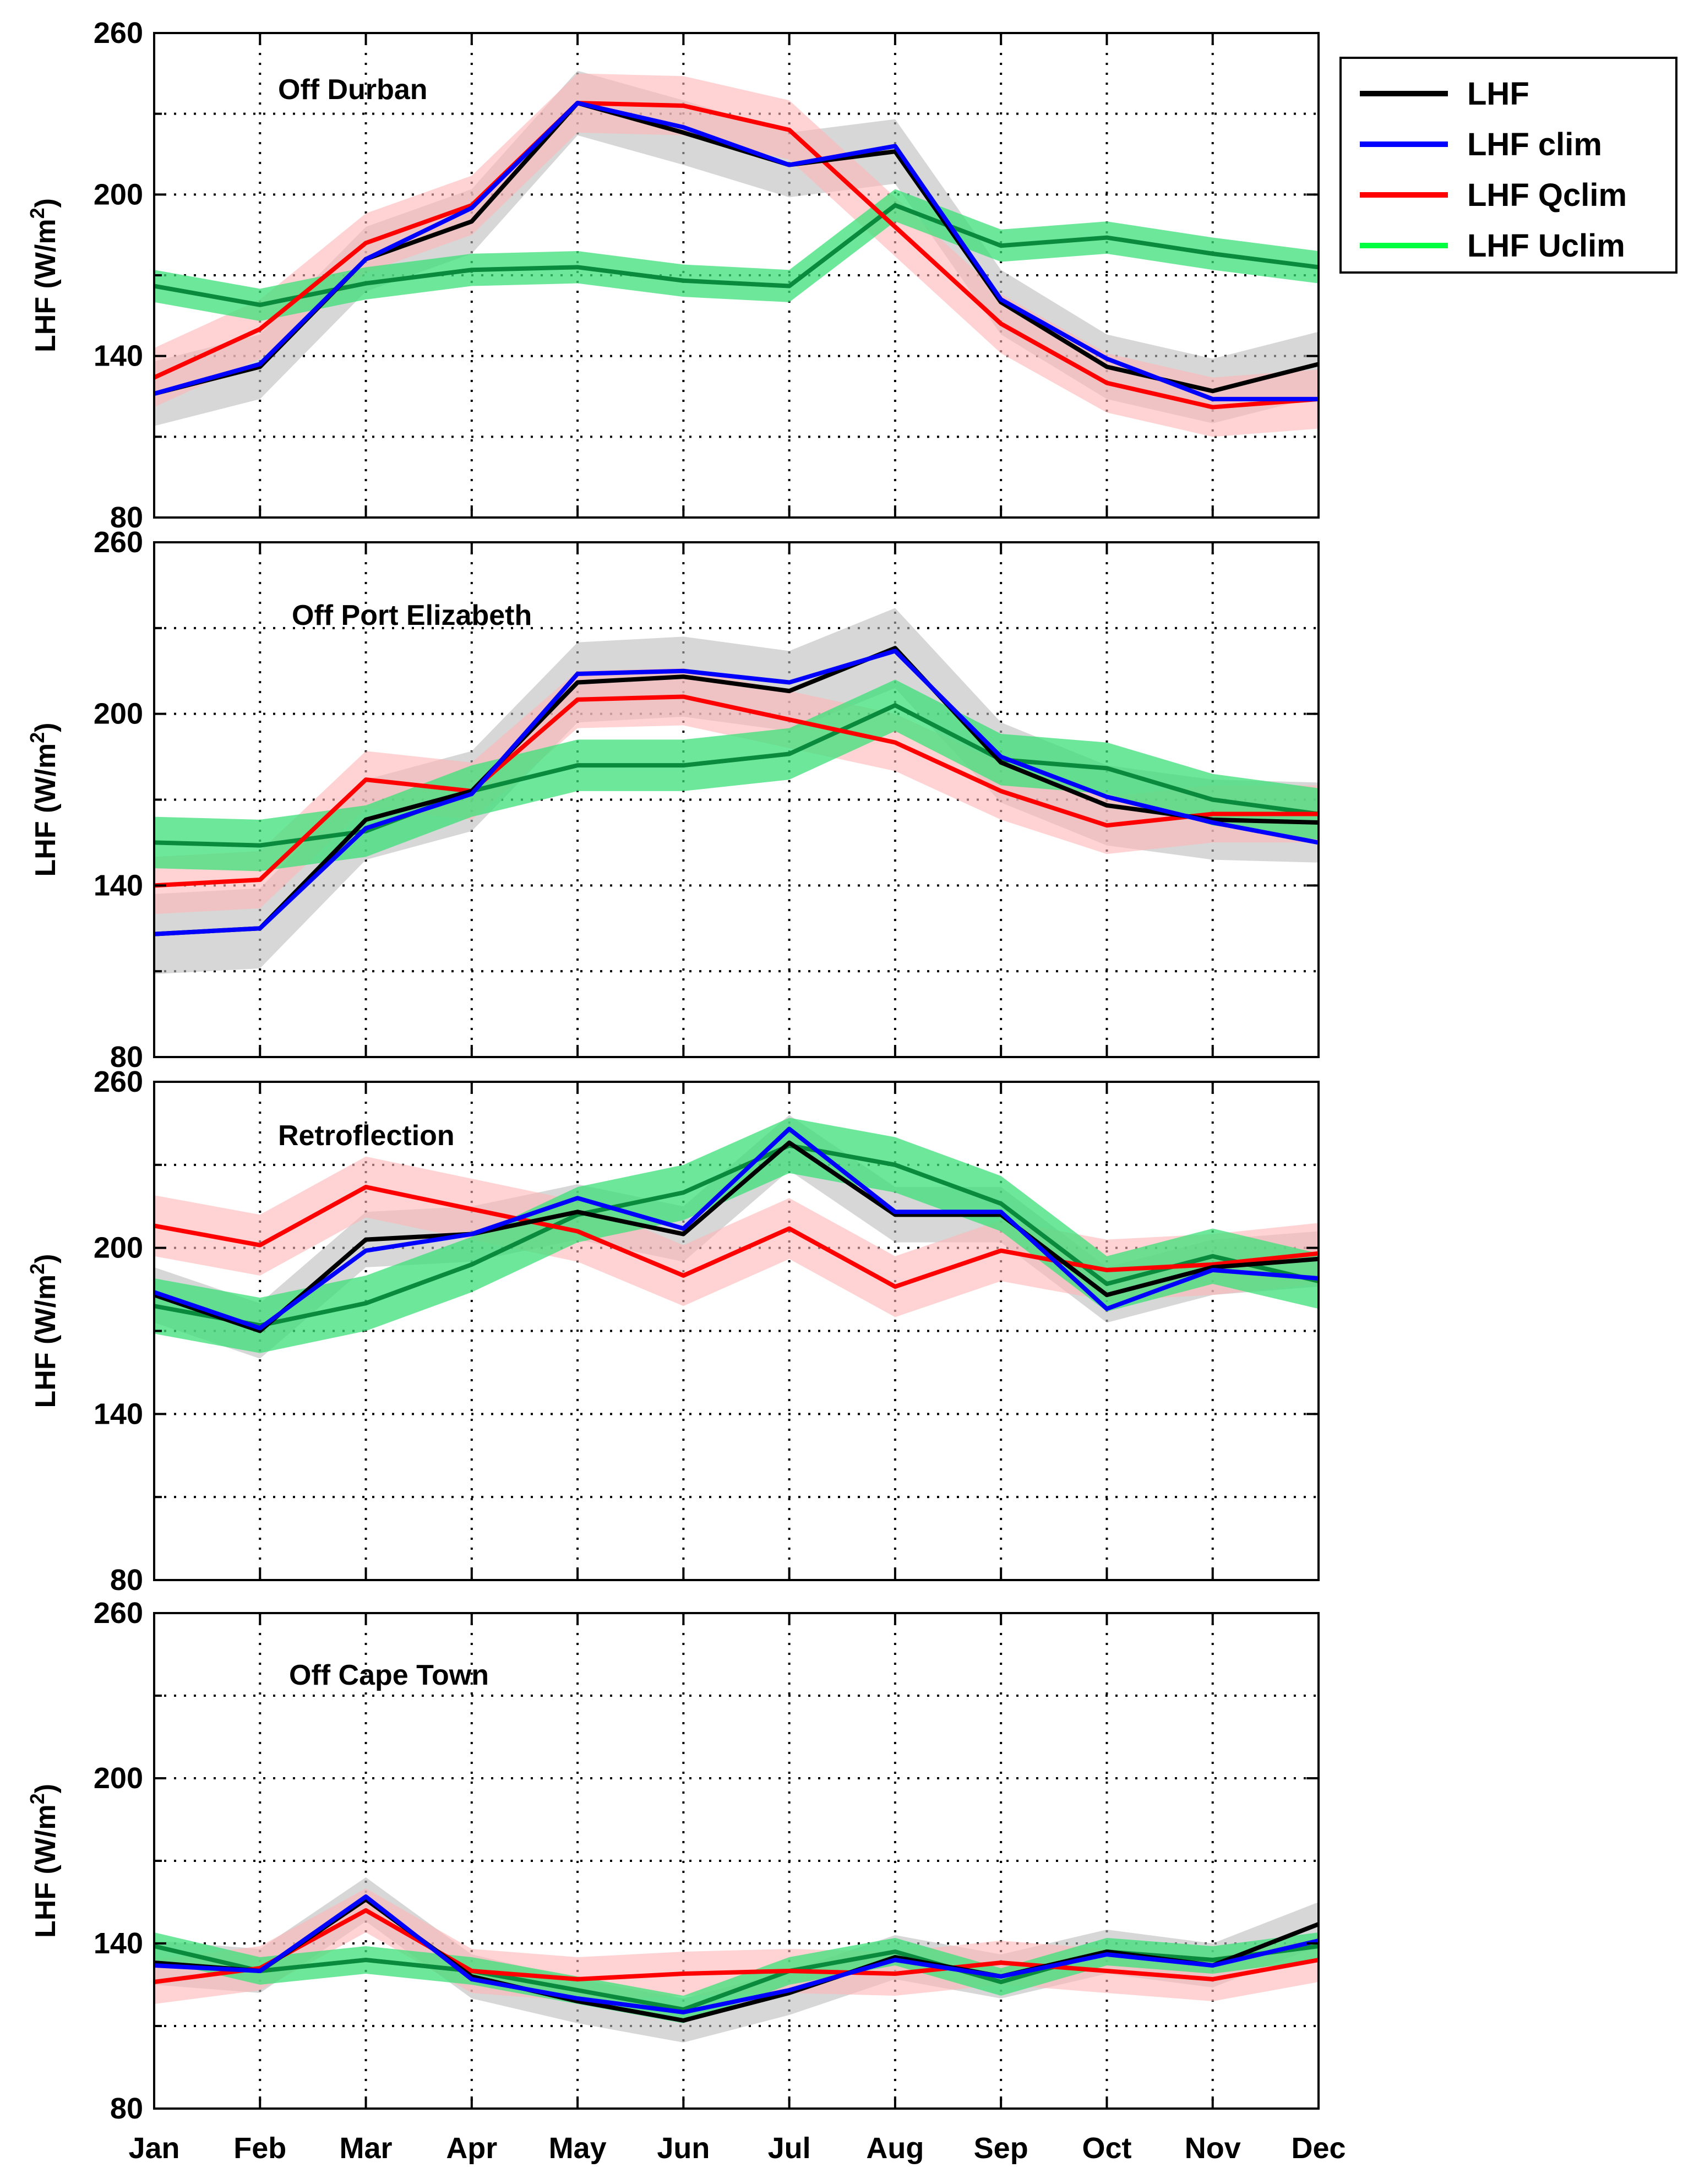 Image resolution: width=1694 pixels, height=2184 pixels. Describe the element at coordinates (259, 2148) in the screenshot. I see `x-tick-label: Feb` at that location.